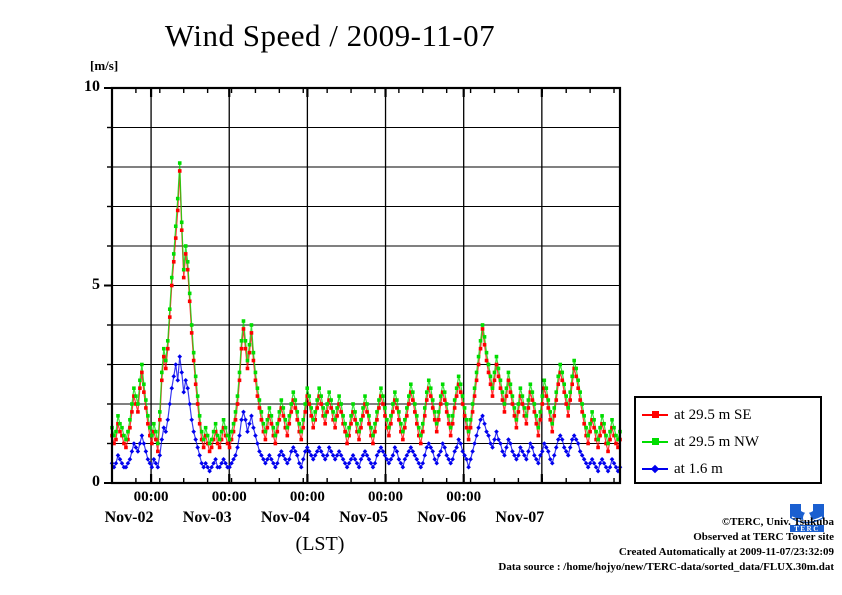 The width and height of the screenshot is (842, 595). What do you see at coordinates (320, 544) in the screenshot?
I see `x-axis-title: (LST)` at bounding box center [320, 544].